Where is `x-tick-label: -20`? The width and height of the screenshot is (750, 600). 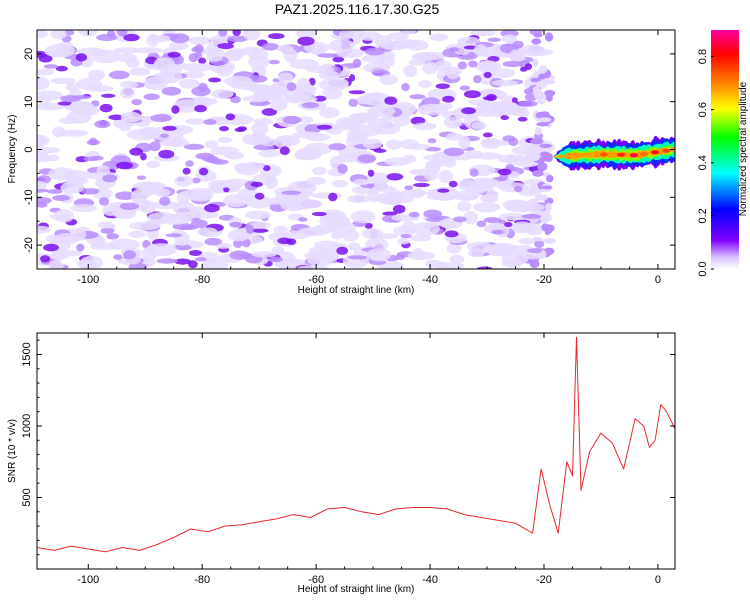 x-tick-label: -20 is located at coordinates (544, 580).